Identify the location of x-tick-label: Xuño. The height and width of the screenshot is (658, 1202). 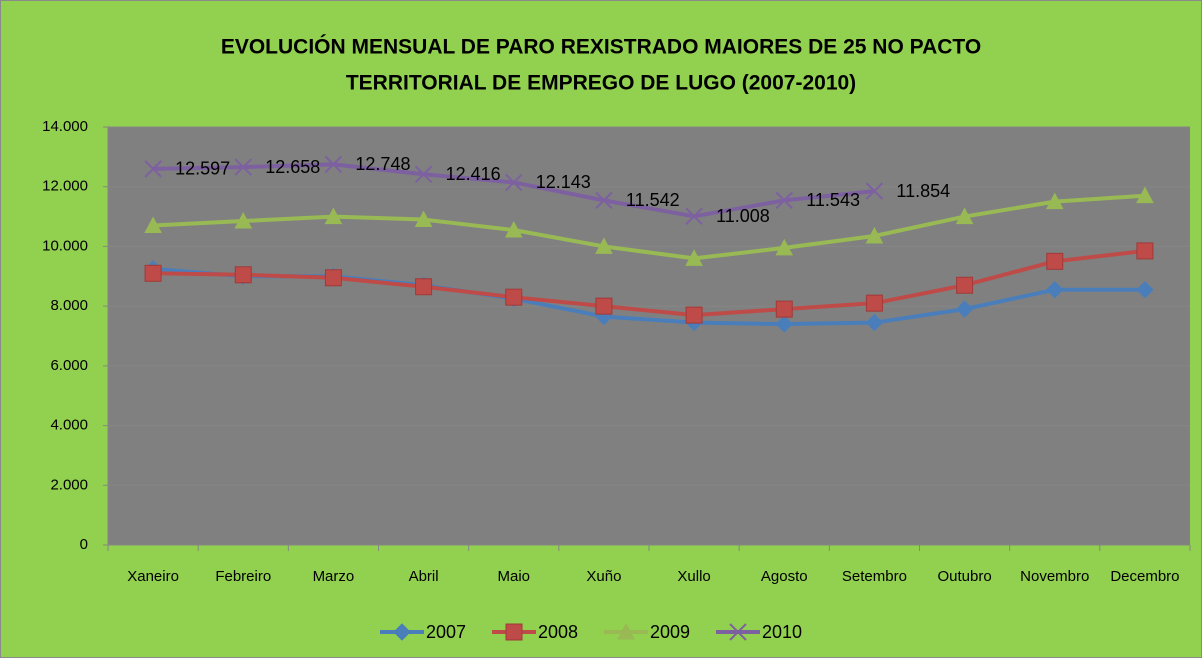
(603, 576).